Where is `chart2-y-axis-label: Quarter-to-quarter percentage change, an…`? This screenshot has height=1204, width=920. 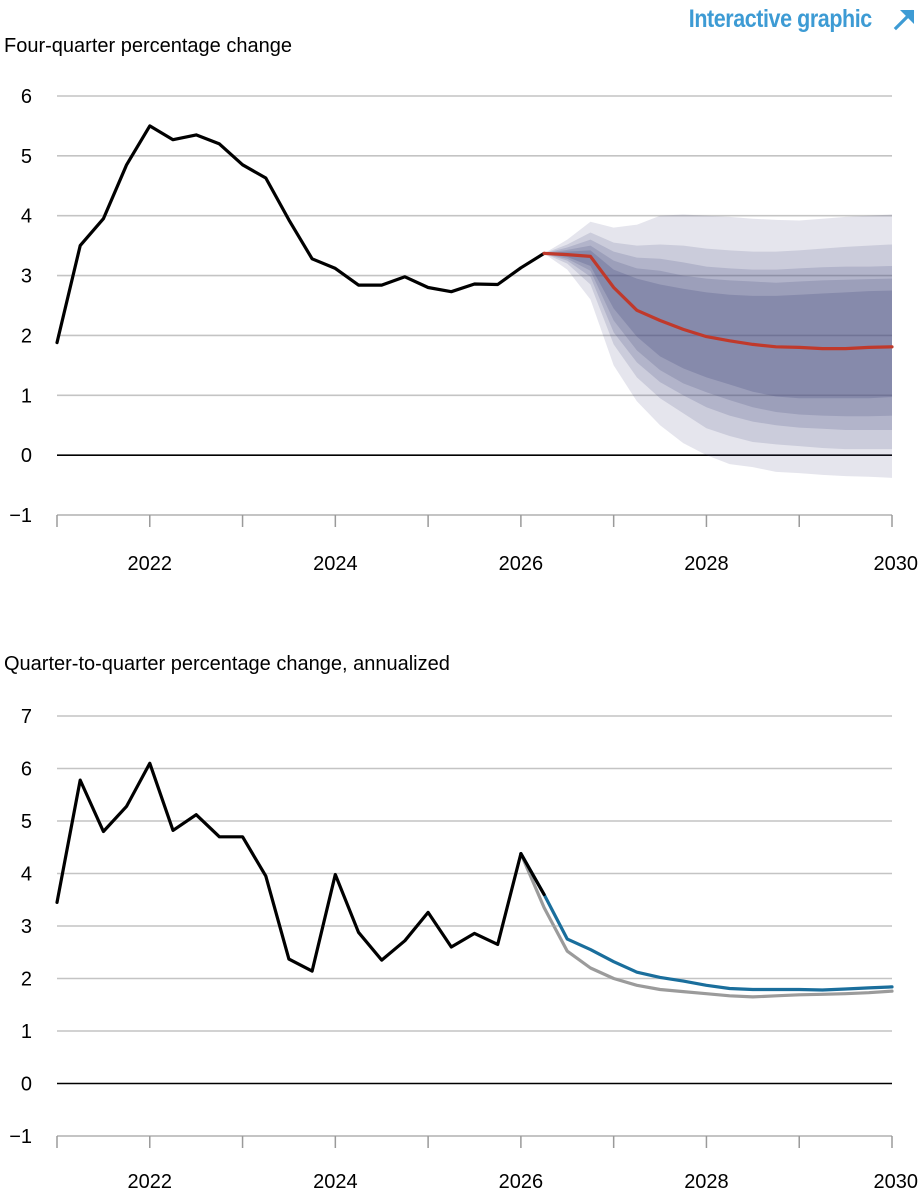 chart2-y-axis-label: Quarter-to-quarter percentage change, an… is located at coordinates (227, 664).